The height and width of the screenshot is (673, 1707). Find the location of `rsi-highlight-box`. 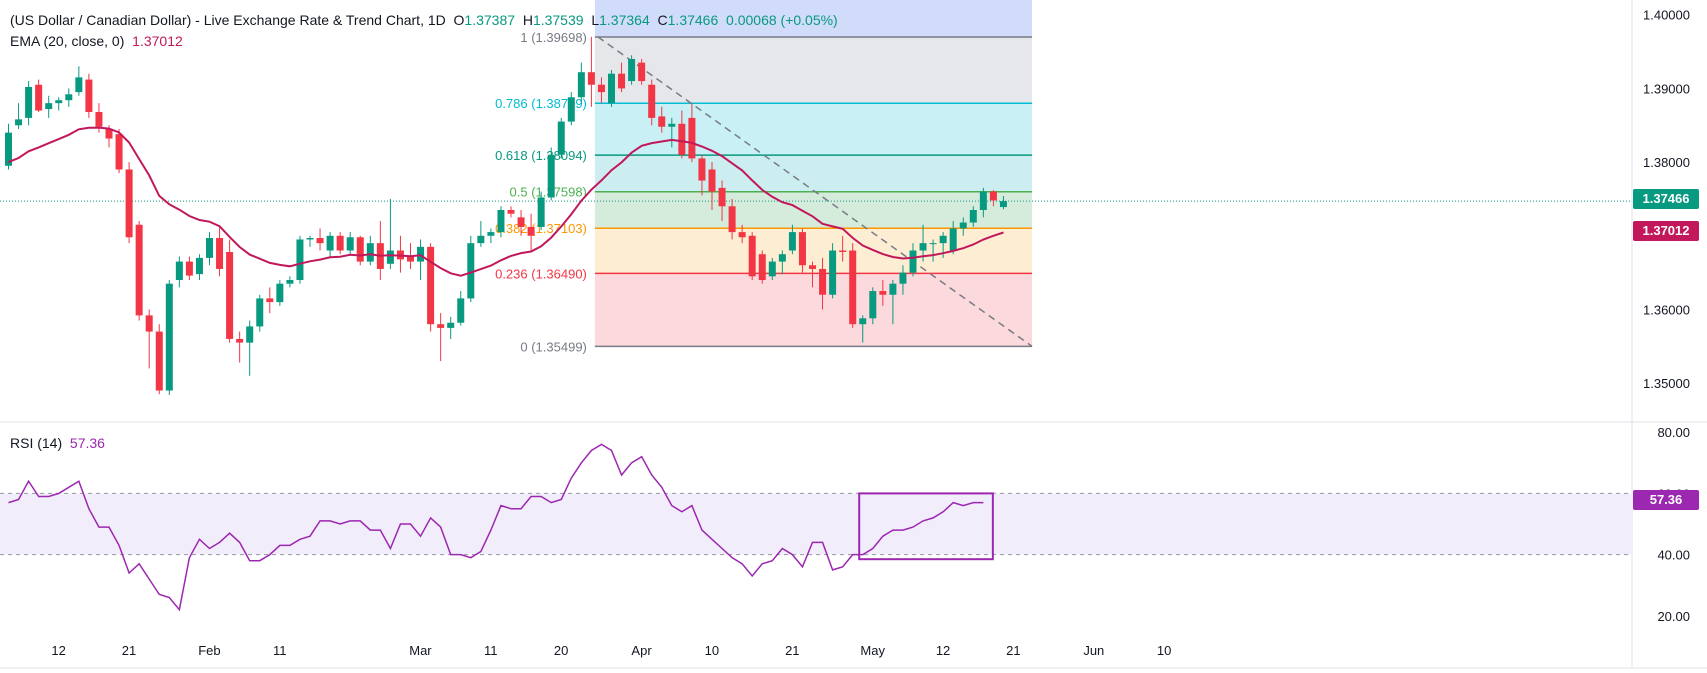

rsi-highlight-box is located at coordinates (926, 526).